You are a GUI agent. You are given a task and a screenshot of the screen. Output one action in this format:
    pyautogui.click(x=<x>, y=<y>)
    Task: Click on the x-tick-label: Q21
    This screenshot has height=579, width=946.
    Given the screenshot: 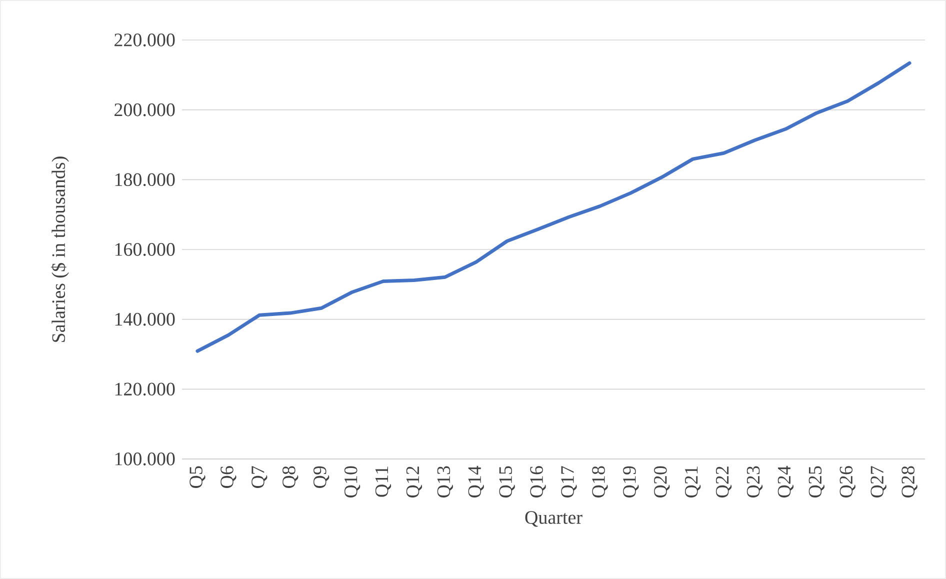 What is the action you would take?
    pyautogui.click(x=692, y=482)
    